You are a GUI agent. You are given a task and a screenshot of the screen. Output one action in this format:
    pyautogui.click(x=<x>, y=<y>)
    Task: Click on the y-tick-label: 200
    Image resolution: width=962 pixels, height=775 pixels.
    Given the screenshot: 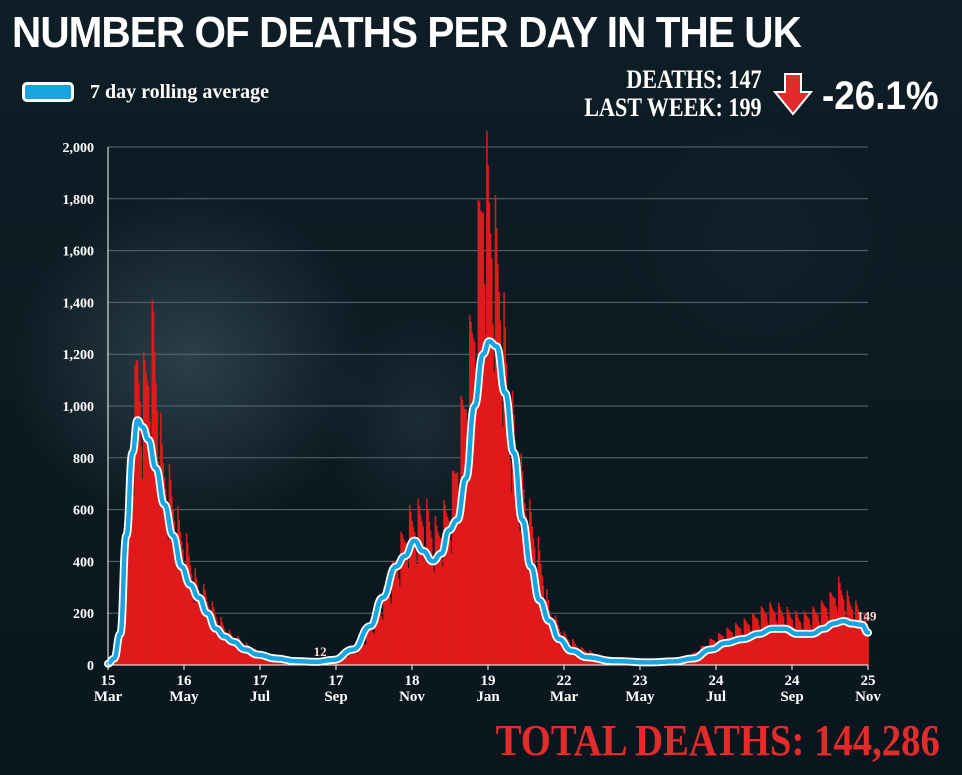 What is the action you would take?
    pyautogui.click(x=83, y=614)
    